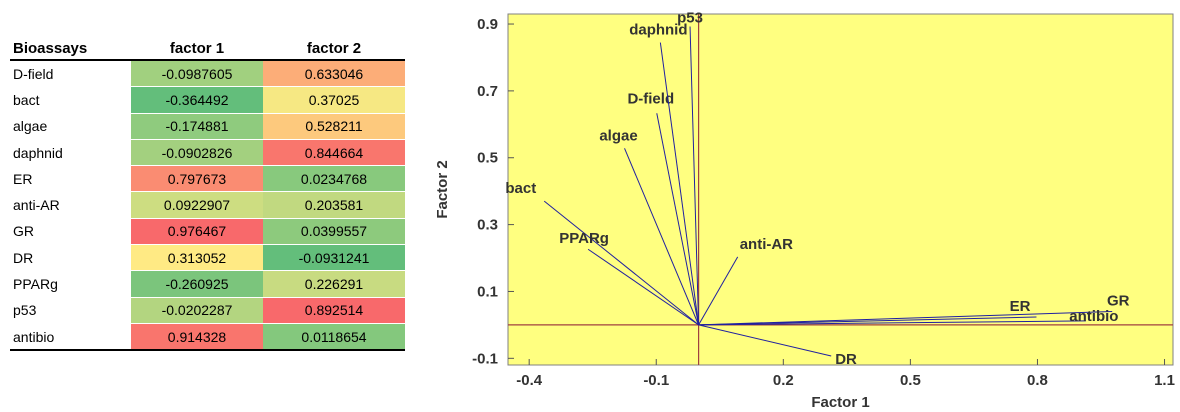 This screenshot has width=1180, height=412. Describe the element at coordinates (487, 225) in the screenshot. I see `y-tick-label: 0.3` at that location.